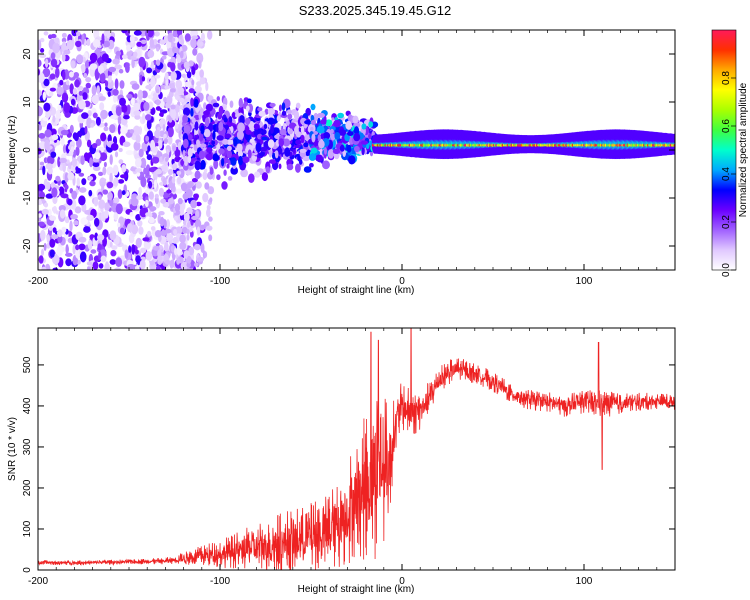 This screenshot has width=750, height=600. What do you see at coordinates (27, 528) in the screenshot?
I see `y-tick-label: 100` at bounding box center [27, 528].